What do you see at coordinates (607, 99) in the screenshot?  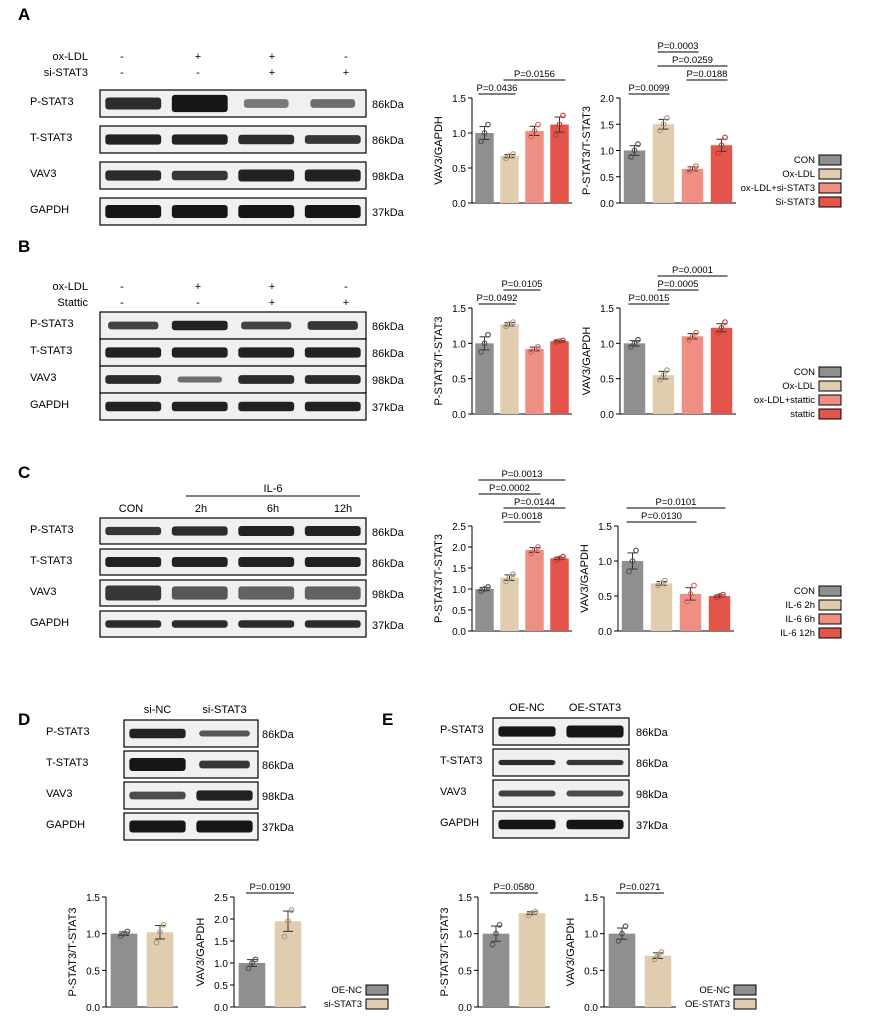 I see `y-tick-label: 2.0` at bounding box center [607, 99].